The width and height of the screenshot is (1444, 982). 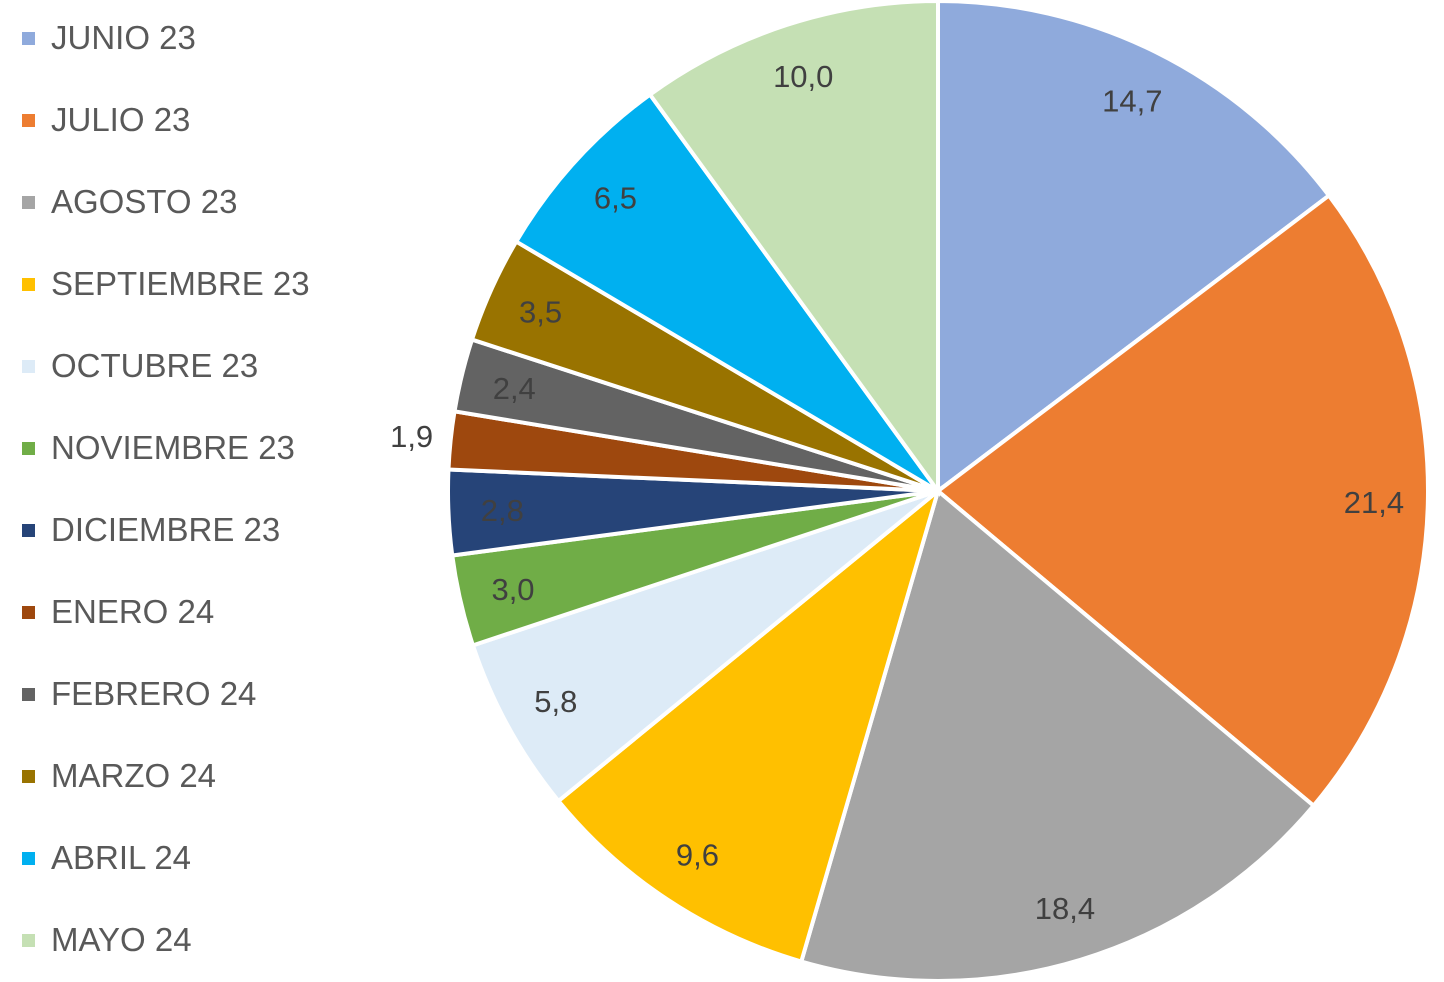 I want to click on data-label: 6,5, so click(x=615, y=197).